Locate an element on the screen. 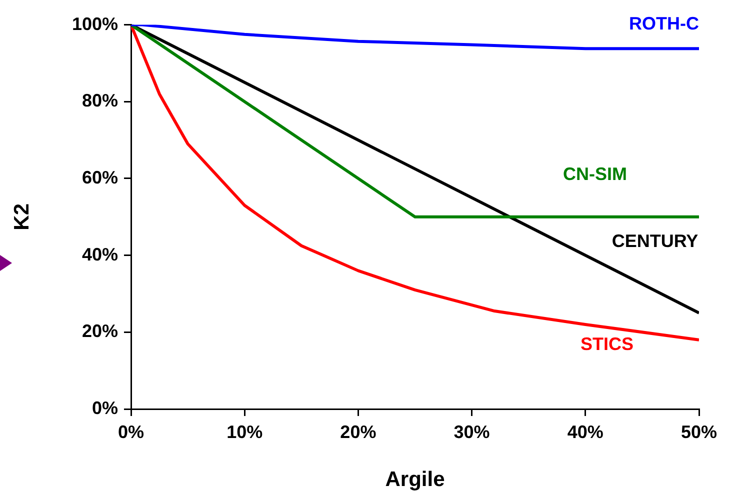  x-tick-label: 40% is located at coordinates (585, 432).